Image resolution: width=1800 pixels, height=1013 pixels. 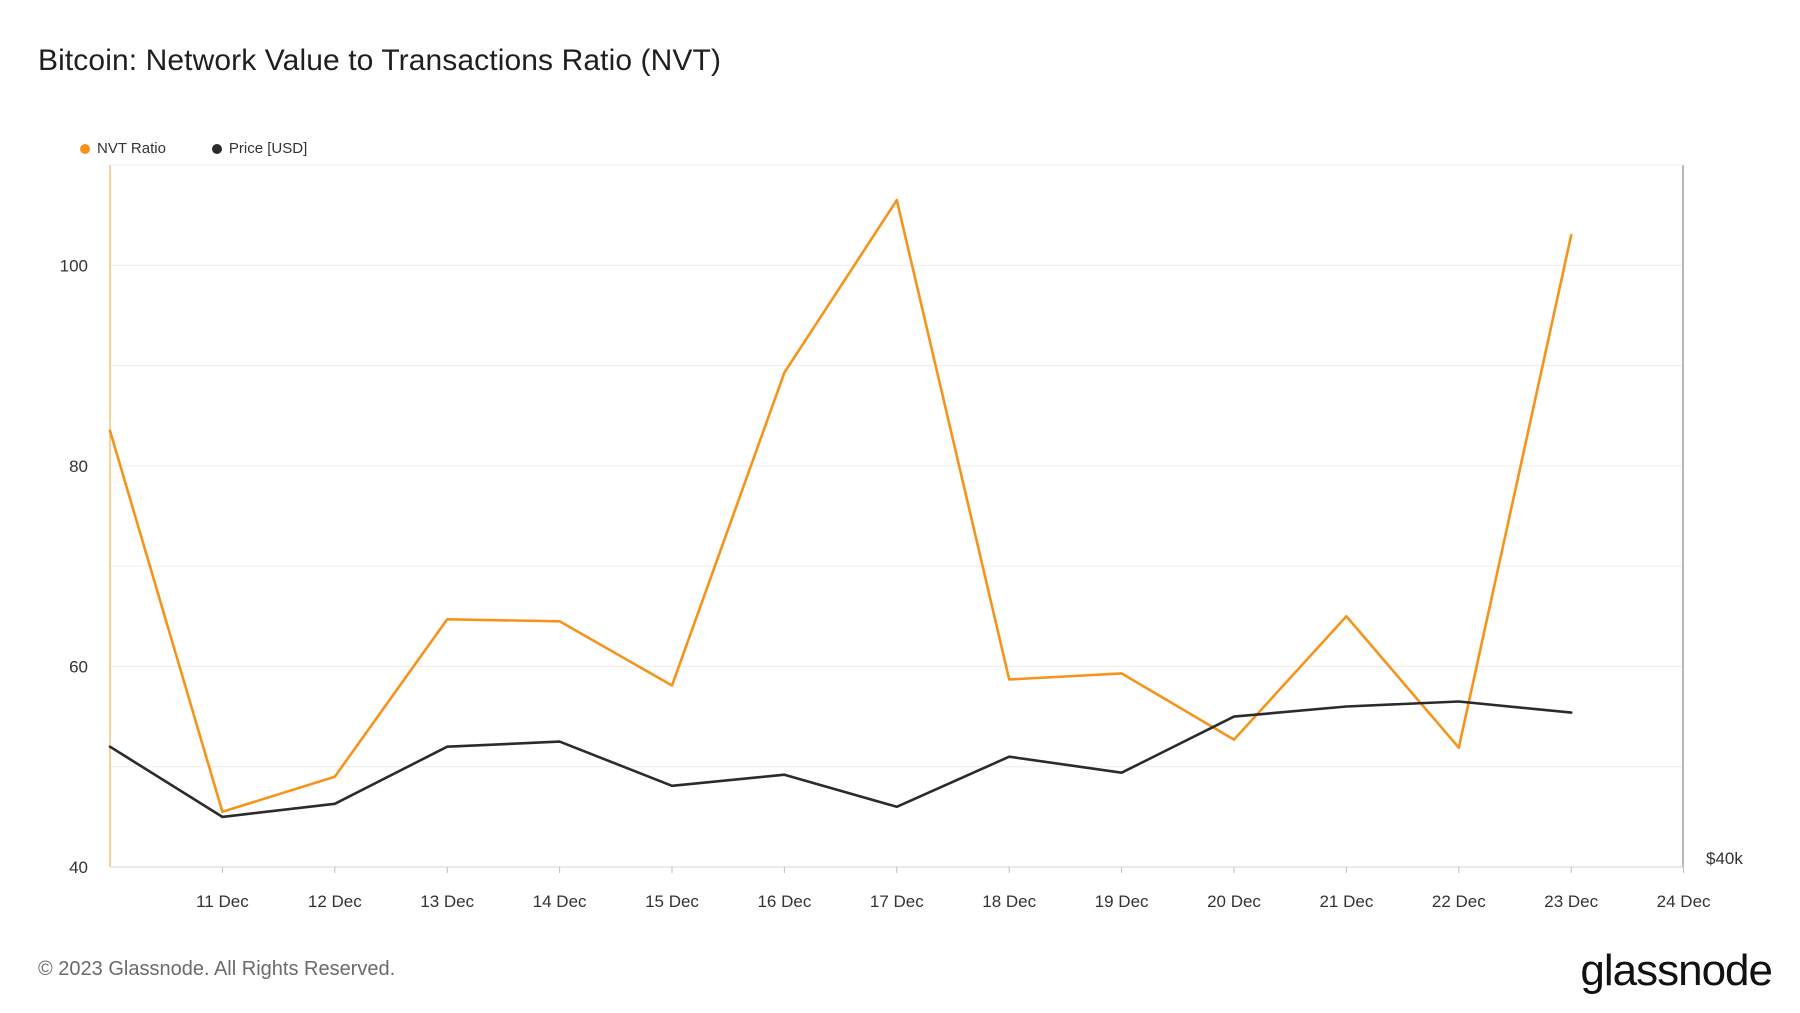 I want to click on legend-dot-price, so click(x=216, y=148).